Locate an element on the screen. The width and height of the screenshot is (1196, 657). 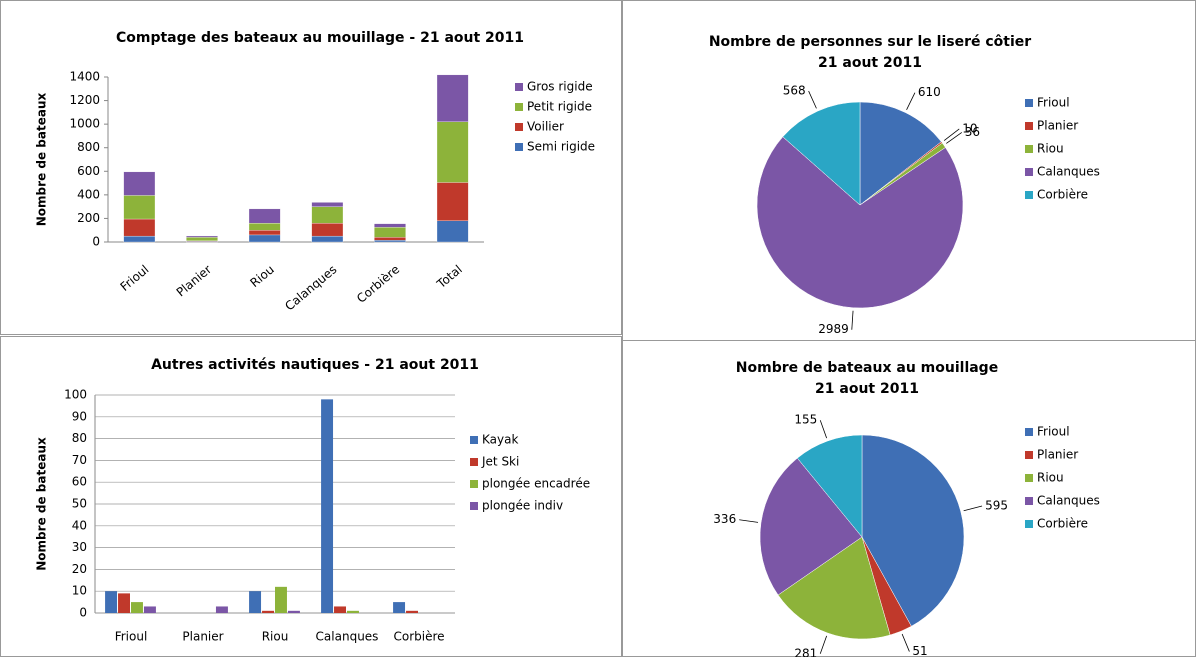
data-label: 595 is located at coordinates (996, 506).